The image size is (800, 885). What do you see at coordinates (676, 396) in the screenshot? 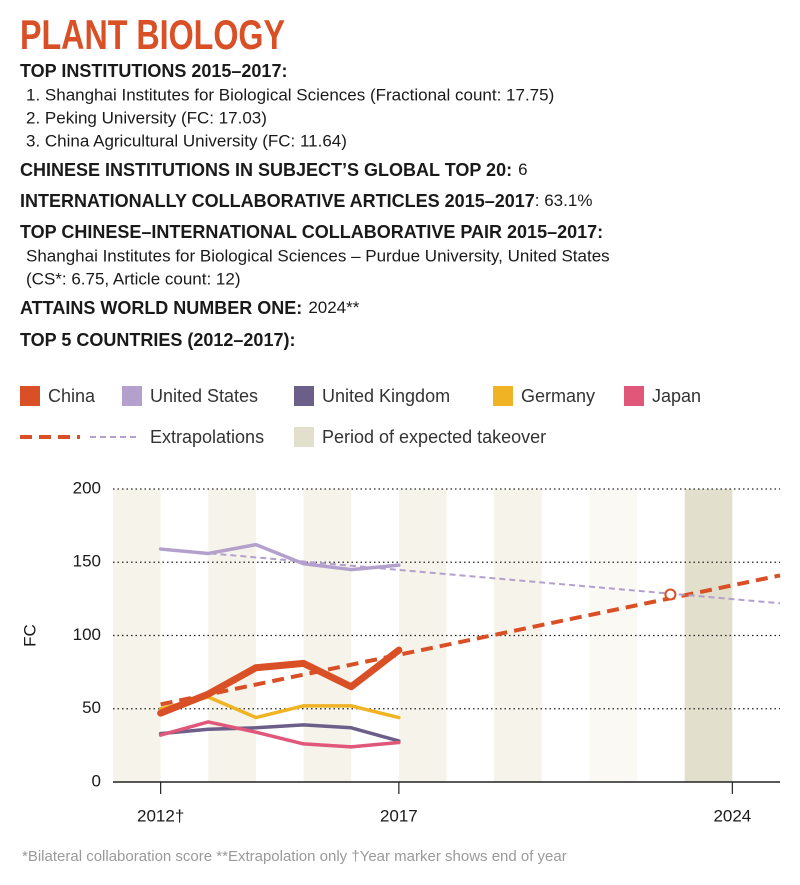
I see `legend-label: Japan` at bounding box center [676, 396].